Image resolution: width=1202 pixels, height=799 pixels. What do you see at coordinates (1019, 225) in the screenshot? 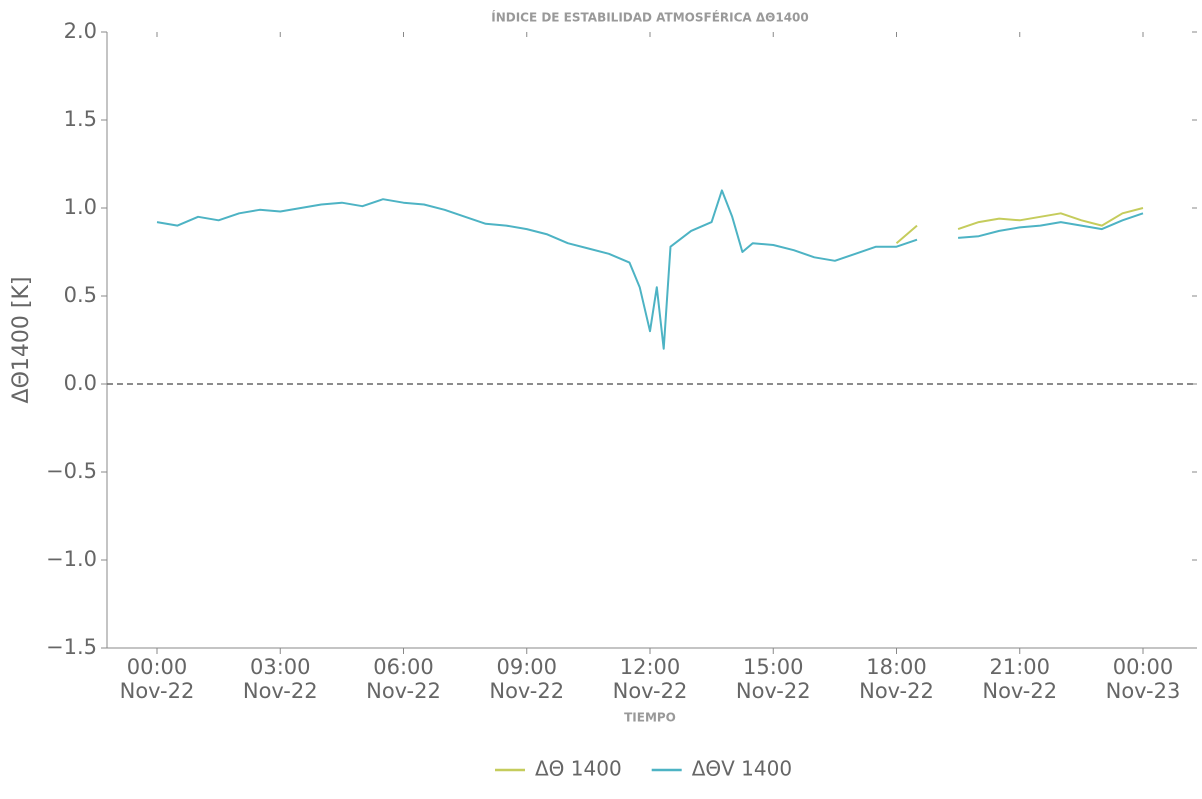
I see `line-series` at bounding box center [1019, 225].